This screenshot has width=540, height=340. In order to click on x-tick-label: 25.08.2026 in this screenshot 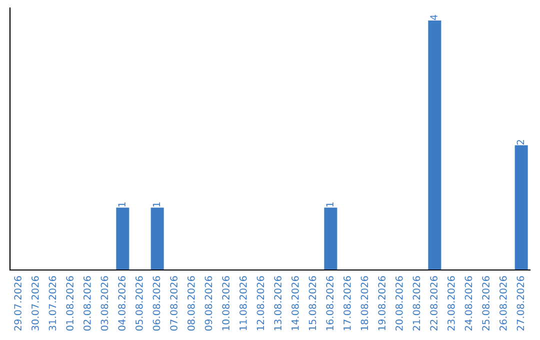, I will do `click(486, 303)`.